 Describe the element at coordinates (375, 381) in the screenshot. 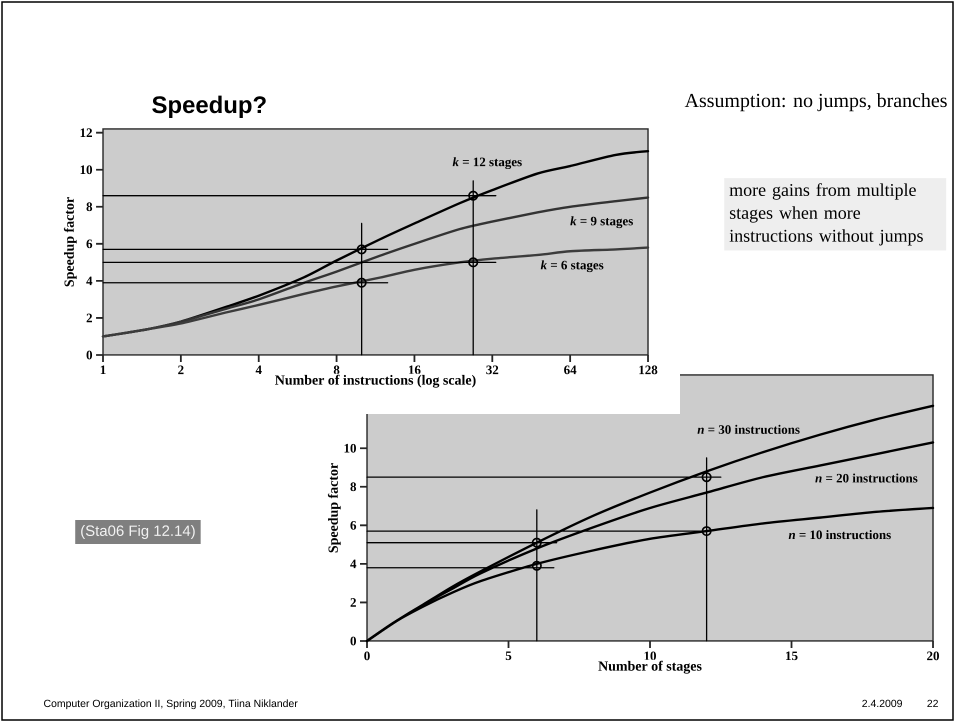

I see `x-axis-title: Number of instructions (log scale)` at that location.